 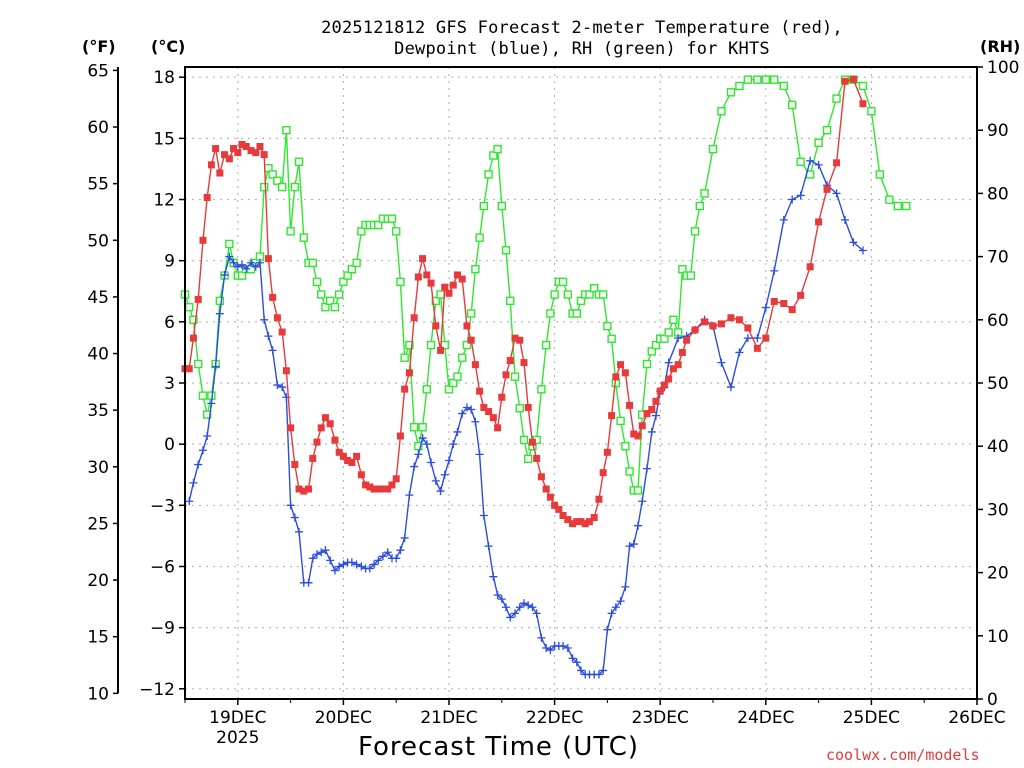 I want to click on rh-tick-label: 50, so click(x=998, y=384).